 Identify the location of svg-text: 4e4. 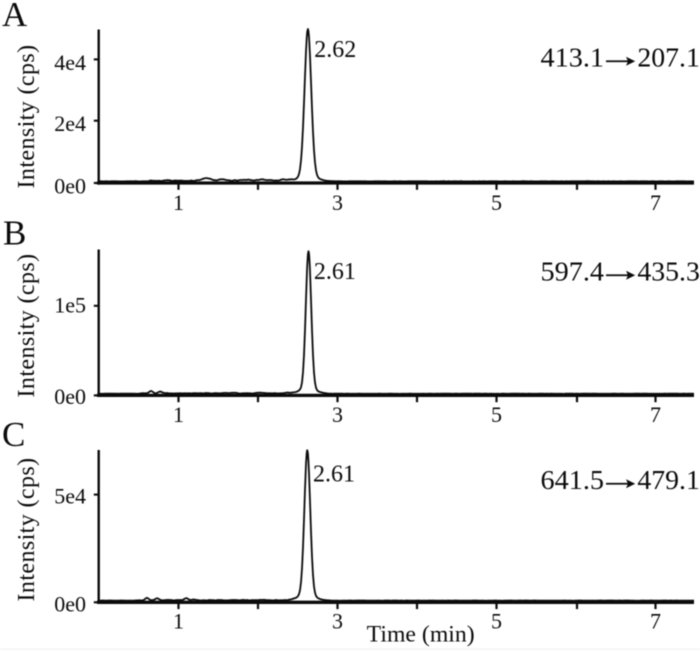
(70, 62).